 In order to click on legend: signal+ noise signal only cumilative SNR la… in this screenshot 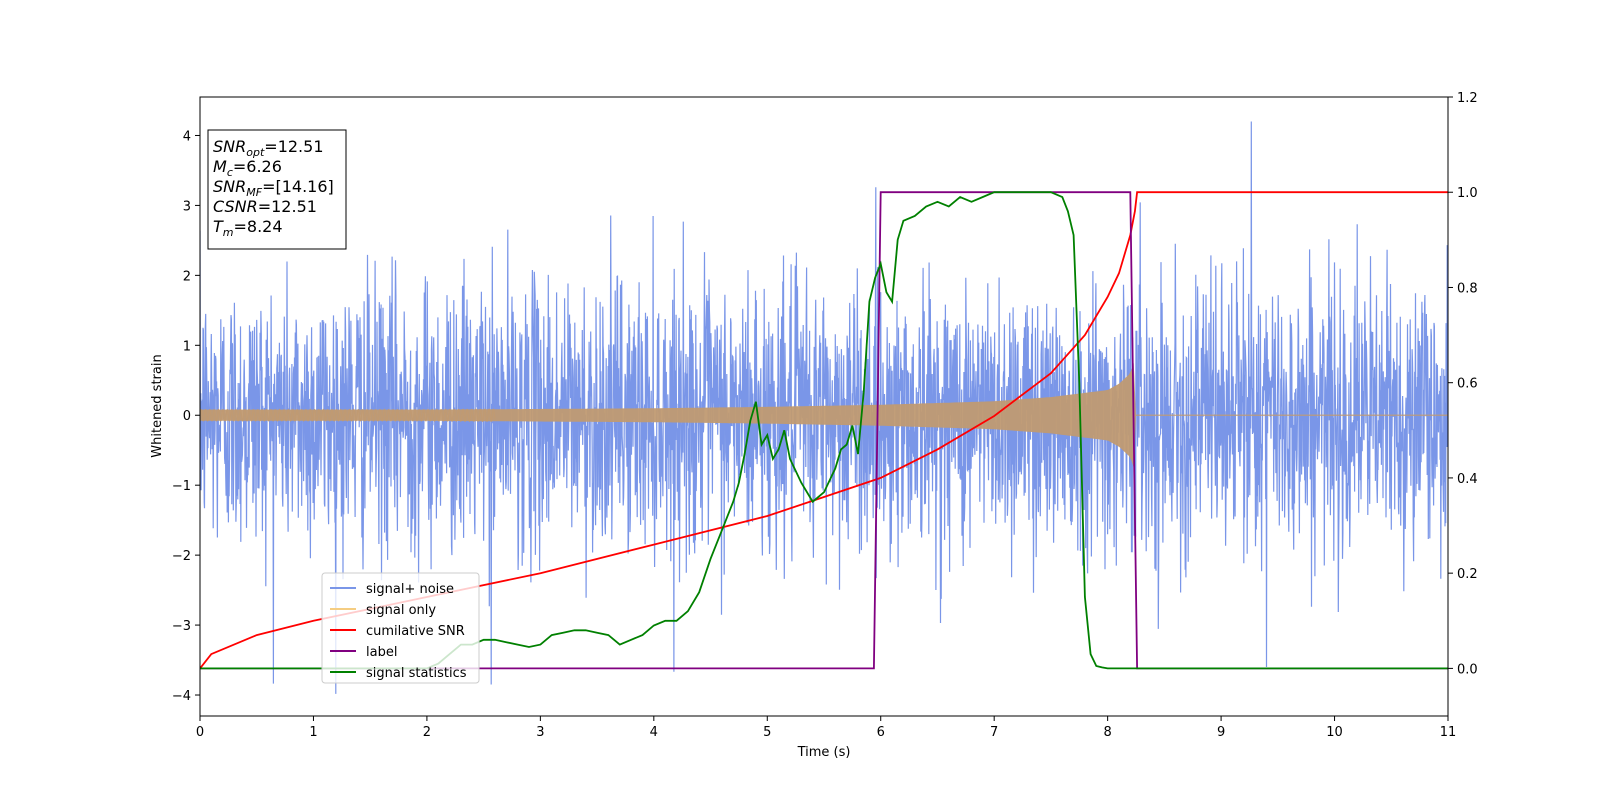, I will do `click(400, 628)`.